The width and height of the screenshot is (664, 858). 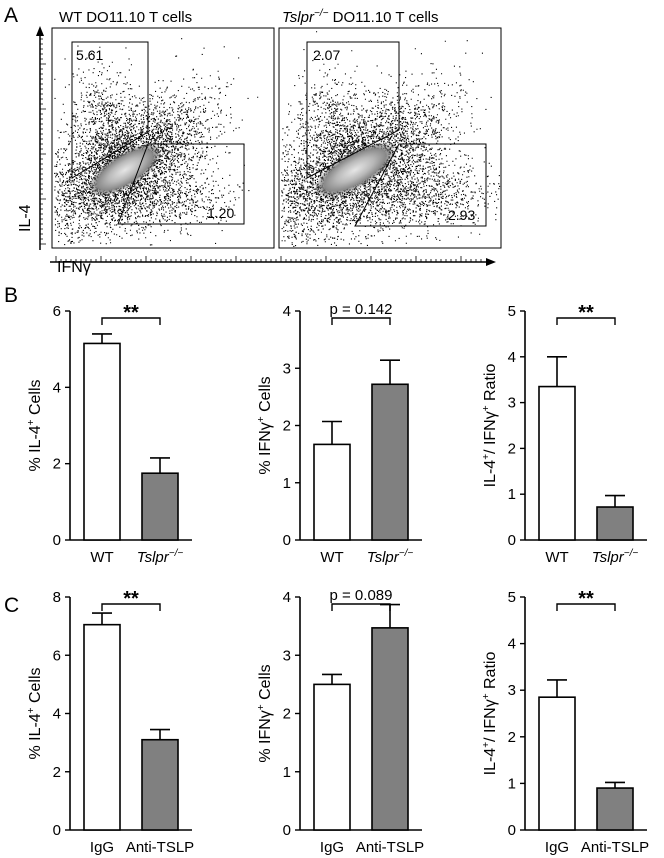 I want to click on flow-title-wt: WT DO11.10 T cells, so click(x=125, y=17).